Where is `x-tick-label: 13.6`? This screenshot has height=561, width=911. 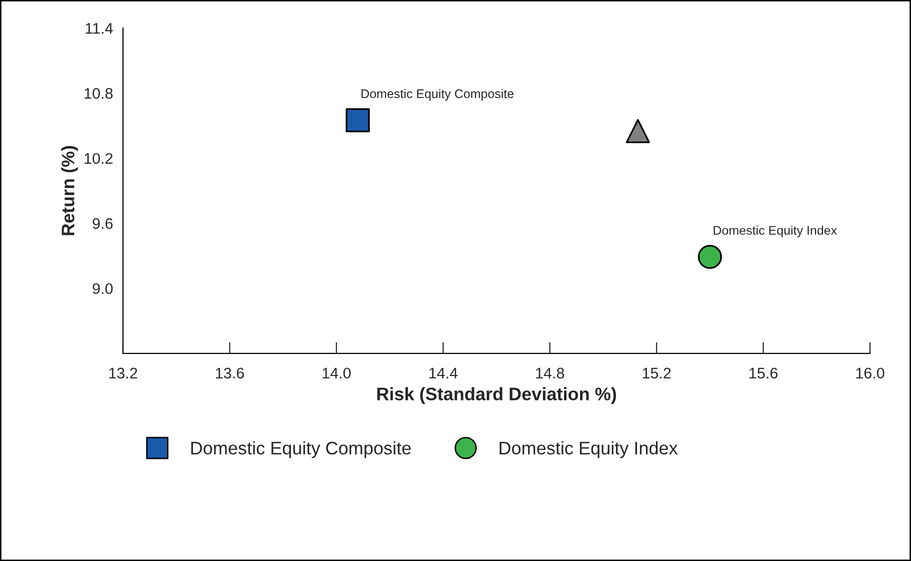 x-tick-label: 13.6 is located at coordinates (230, 373).